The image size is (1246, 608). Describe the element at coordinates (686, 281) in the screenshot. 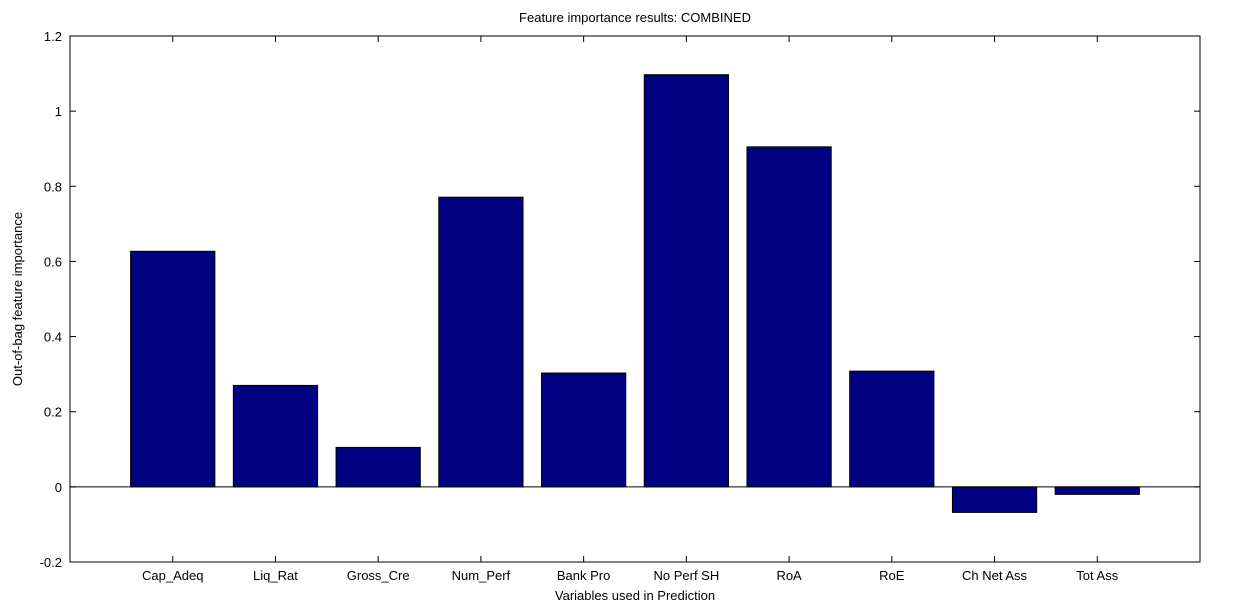

I see `bar-no-perf-sh` at that location.